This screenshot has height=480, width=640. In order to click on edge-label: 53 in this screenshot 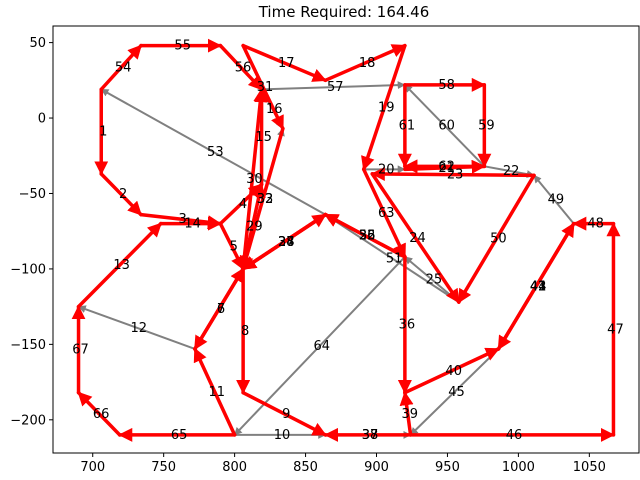, I will do `click(215, 152)`.